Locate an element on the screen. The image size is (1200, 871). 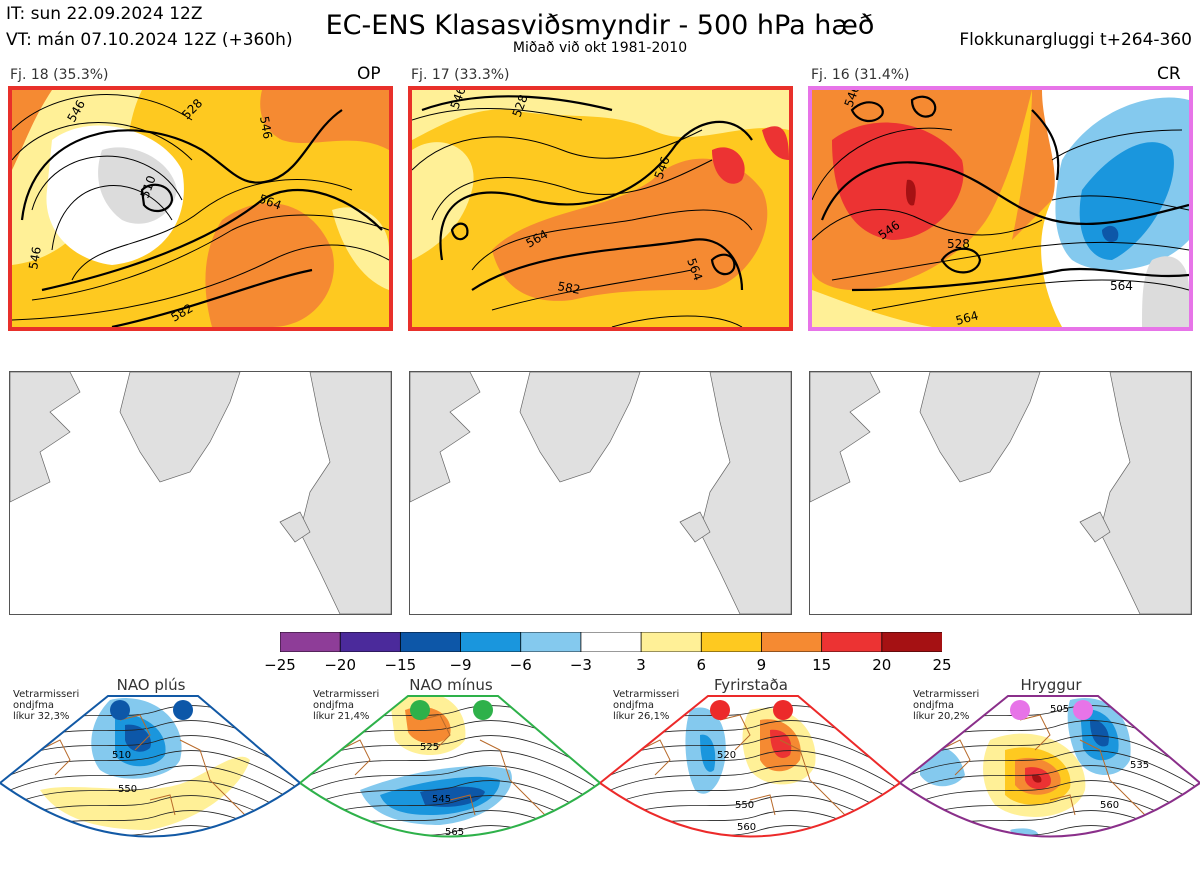
colorbar is located at coordinates (611, 642).